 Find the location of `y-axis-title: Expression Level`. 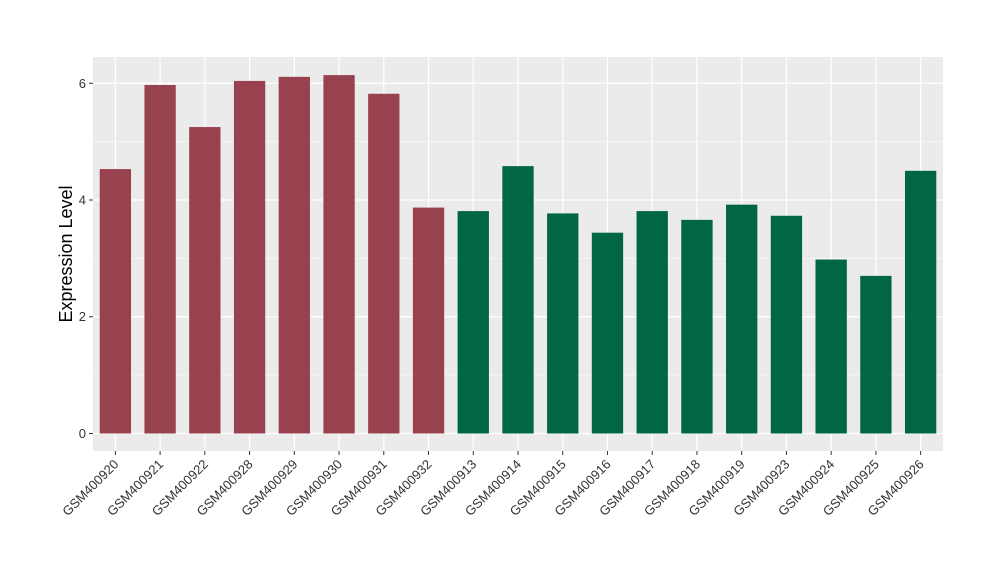

y-axis-title: Expression Level is located at coordinates (66, 253).